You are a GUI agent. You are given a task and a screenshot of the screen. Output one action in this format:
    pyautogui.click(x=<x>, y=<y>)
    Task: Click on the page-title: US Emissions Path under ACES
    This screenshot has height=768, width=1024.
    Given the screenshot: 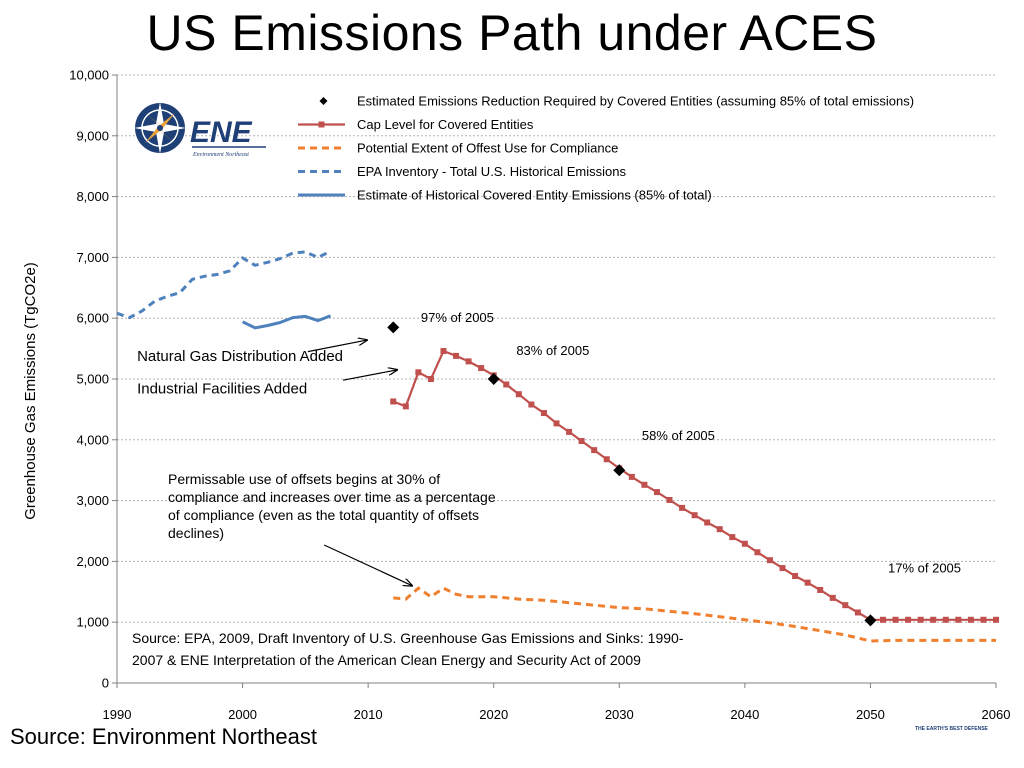 What is the action you would take?
    pyautogui.click(x=512, y=33)
    